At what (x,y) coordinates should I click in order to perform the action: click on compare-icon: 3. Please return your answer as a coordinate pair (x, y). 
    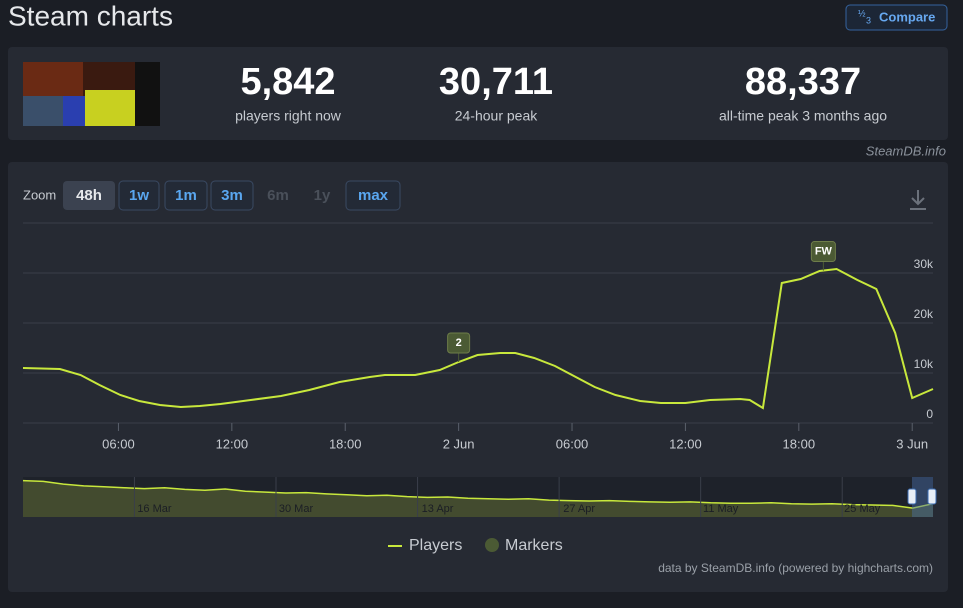
    Looking at the image, I should click on (868, 20).